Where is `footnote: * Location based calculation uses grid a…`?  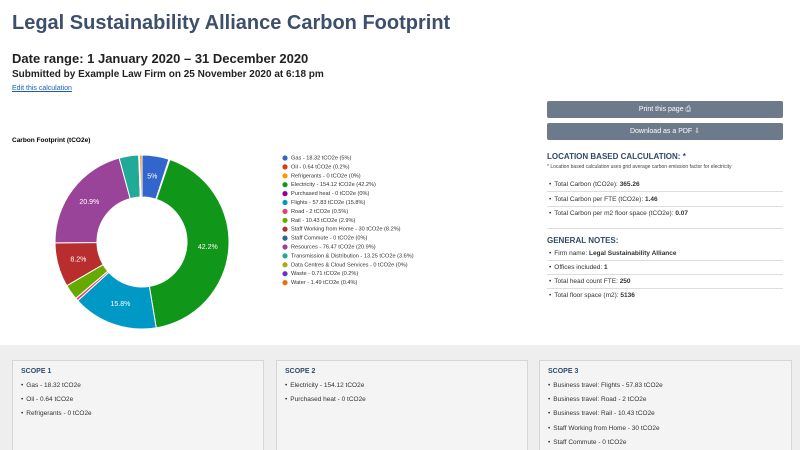 footnote: * Location based calculation uses grid a… is located at coordinates (639, 167).